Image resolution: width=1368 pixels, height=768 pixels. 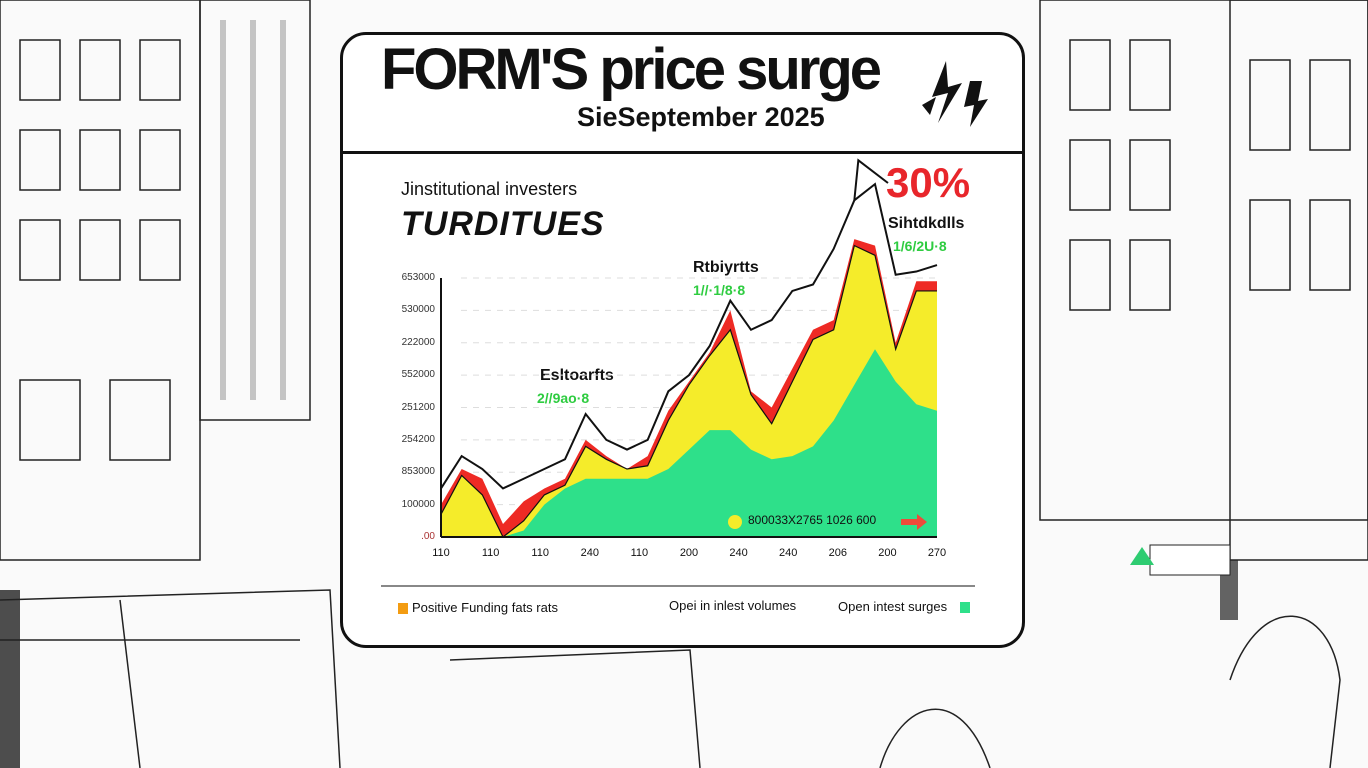 I want to click on red-arrow-icon, so click(x=914, y=522).